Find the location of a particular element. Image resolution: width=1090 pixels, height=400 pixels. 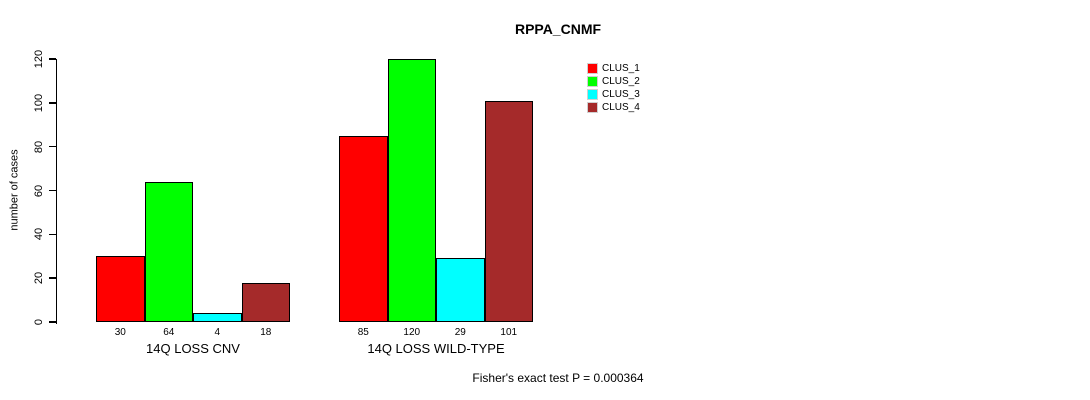

y-axis-tick-label: 20 is located at coordinates (39, 278).